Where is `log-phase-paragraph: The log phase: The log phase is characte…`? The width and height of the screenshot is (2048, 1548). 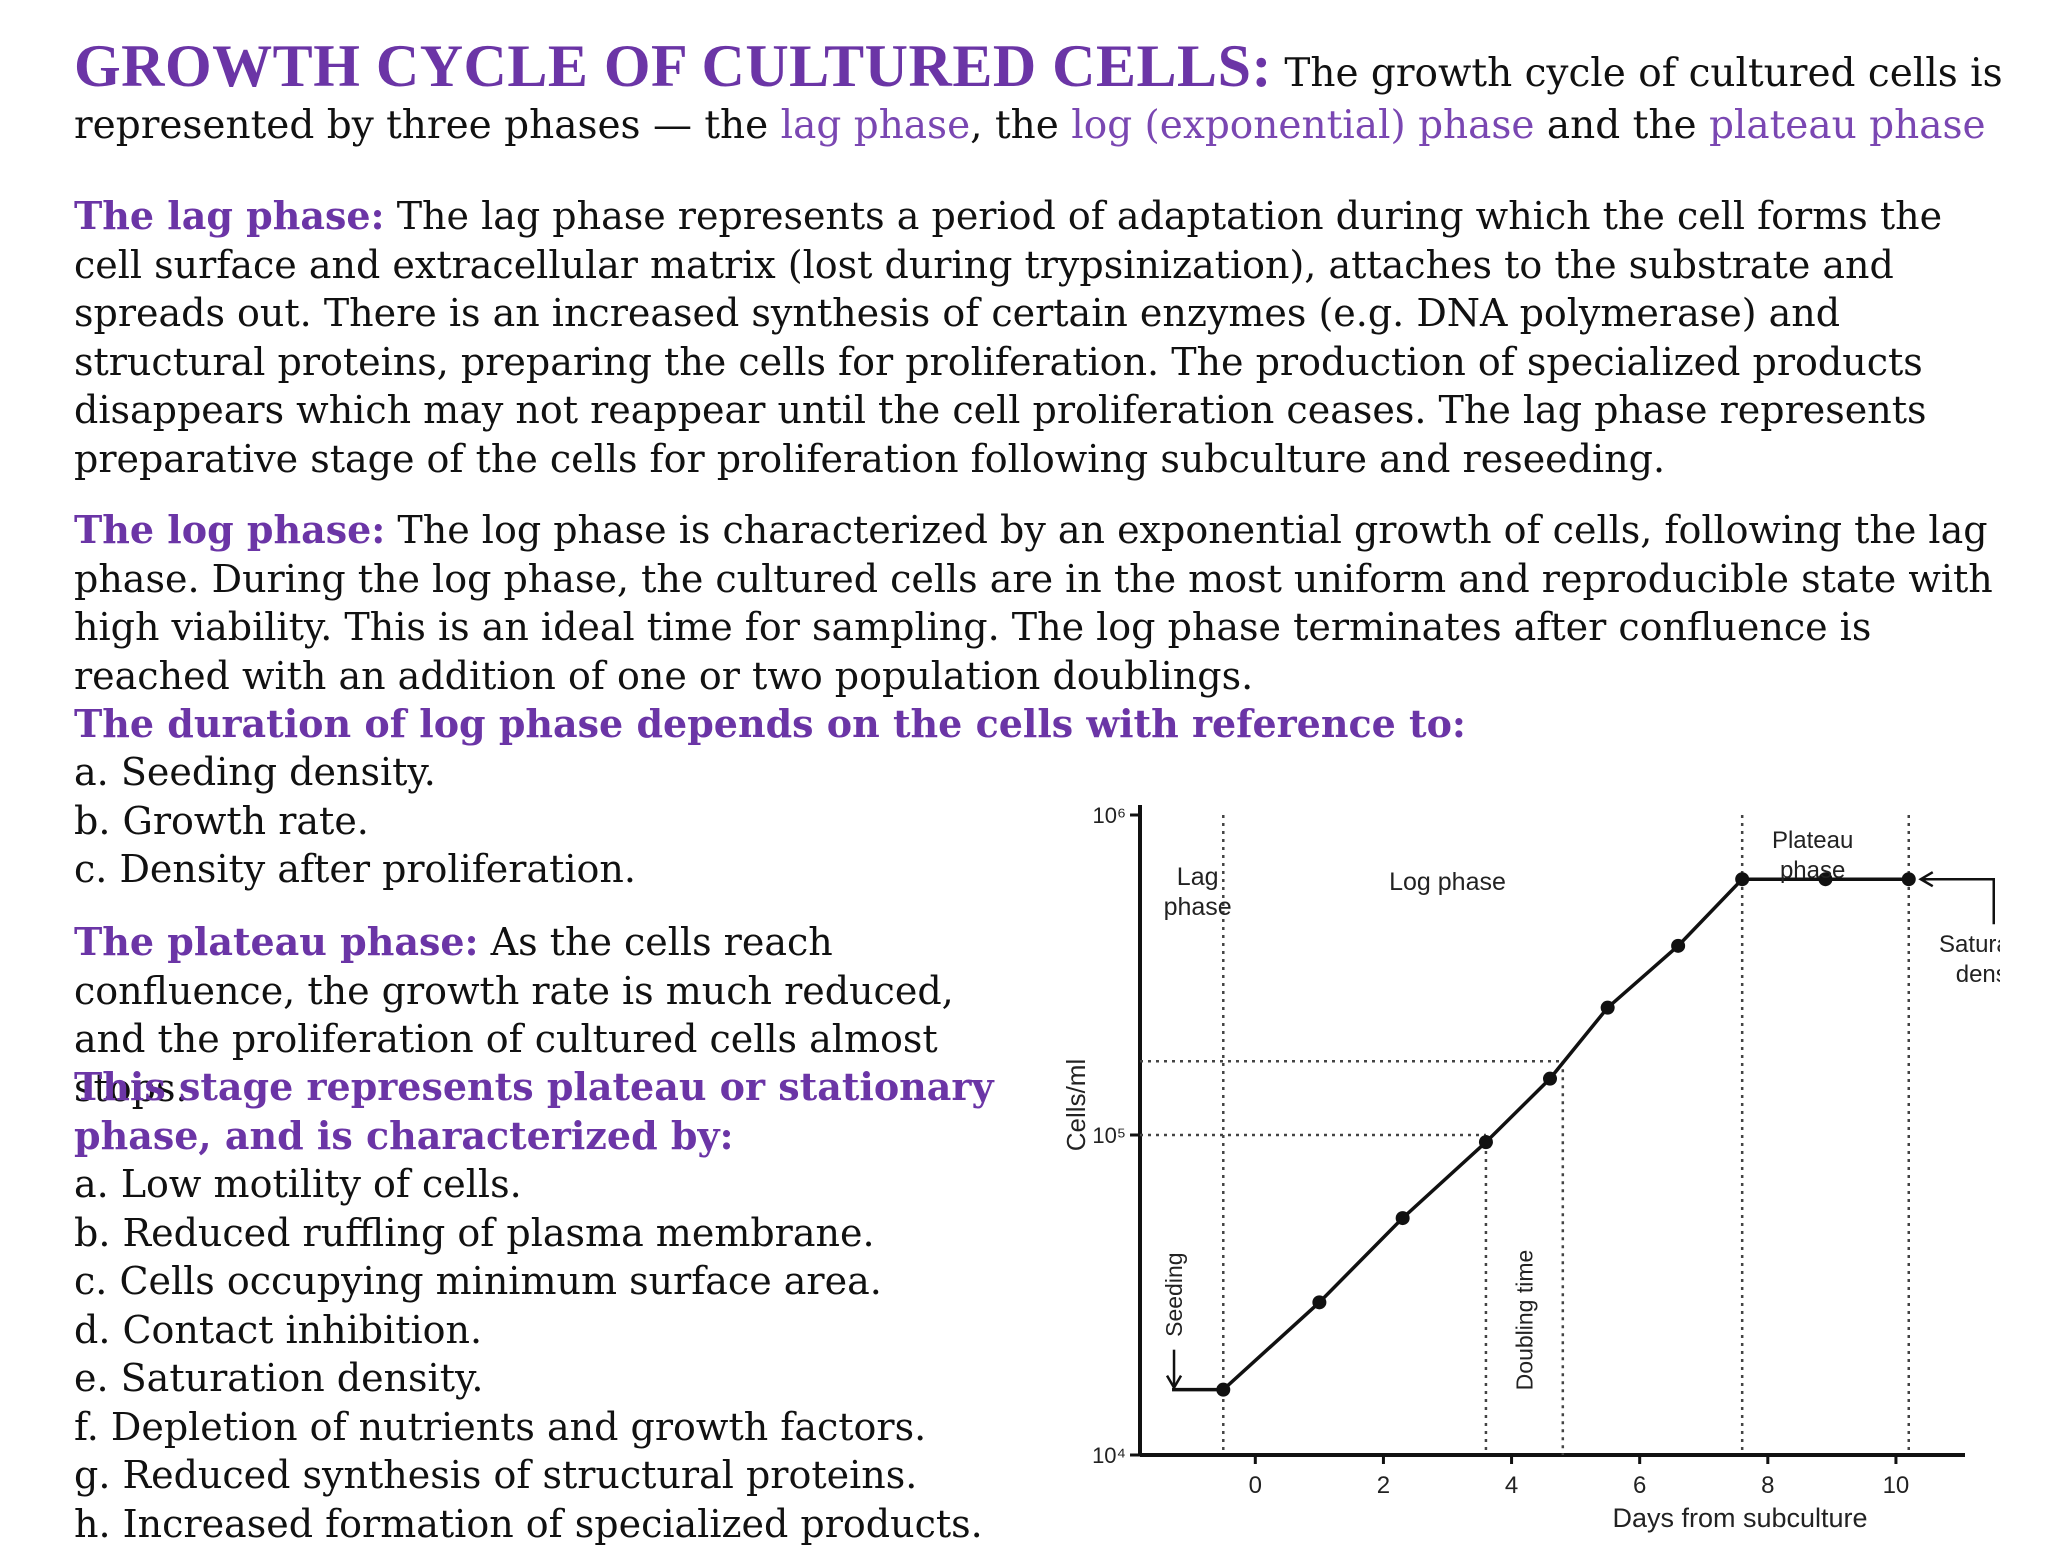 log-phase-paragraph: The log phase: The log phase is characte… is located at coordinates (1044, 603).